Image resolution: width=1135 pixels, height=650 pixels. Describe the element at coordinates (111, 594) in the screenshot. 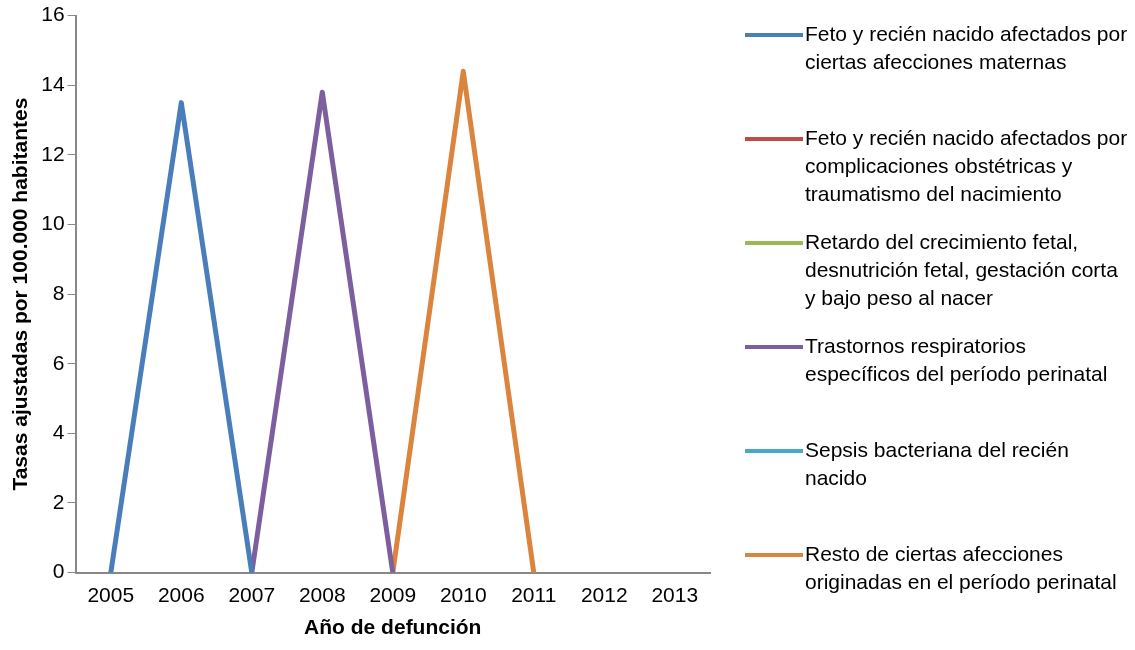

I see `x-tick-label: 2005` at that location.